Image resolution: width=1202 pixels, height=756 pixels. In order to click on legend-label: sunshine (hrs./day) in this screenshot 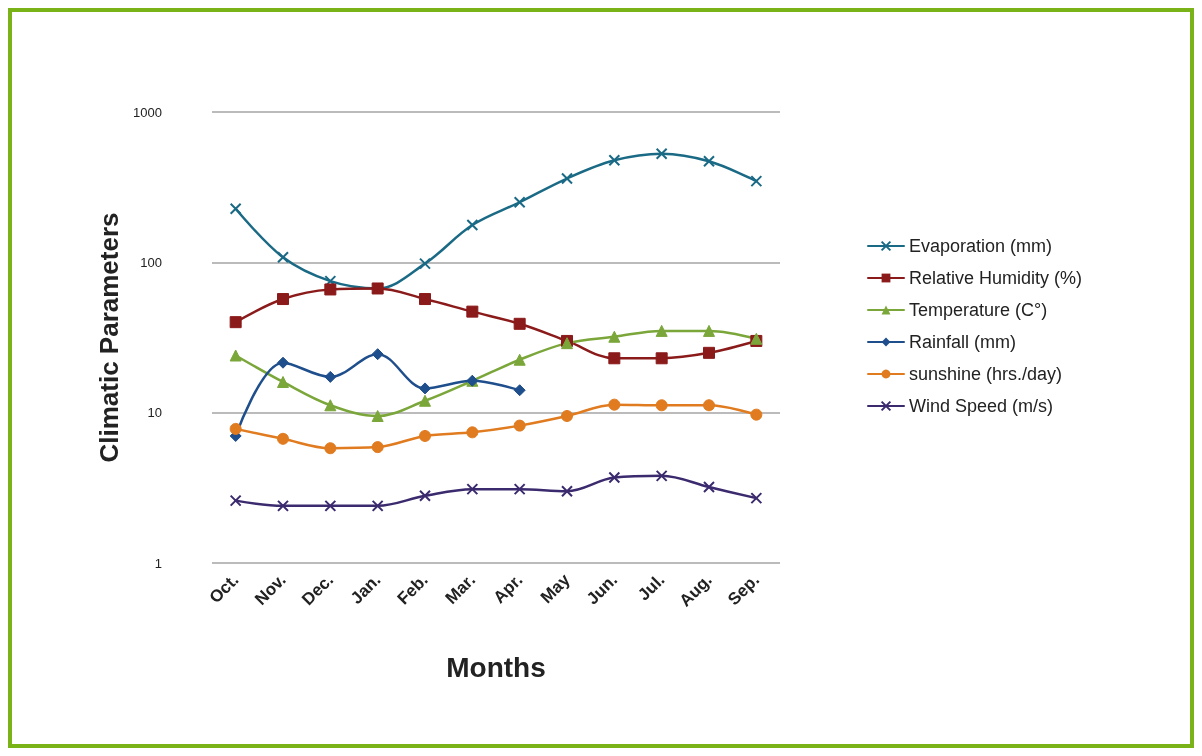, I will do `click(986, 374)`.